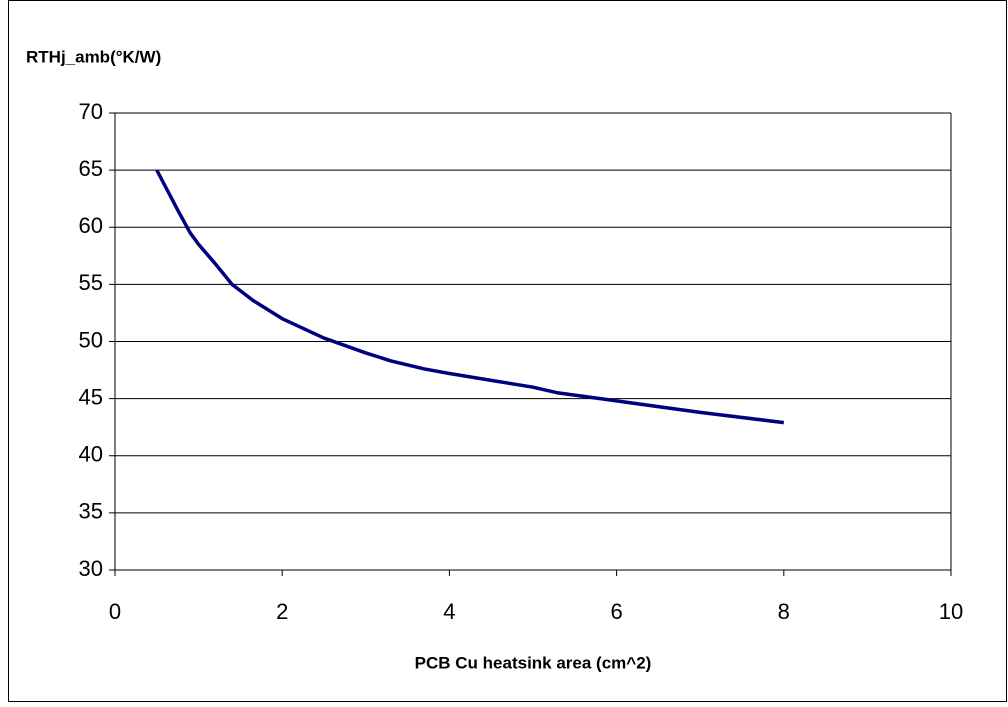 Image resolution: width=1008 pixels, height=707 pixels. Describe the element at coordinates (533, 662) in the screenshot. I see `x-axis-title: PCB Cu heatsink area (cm^2)` at that location.